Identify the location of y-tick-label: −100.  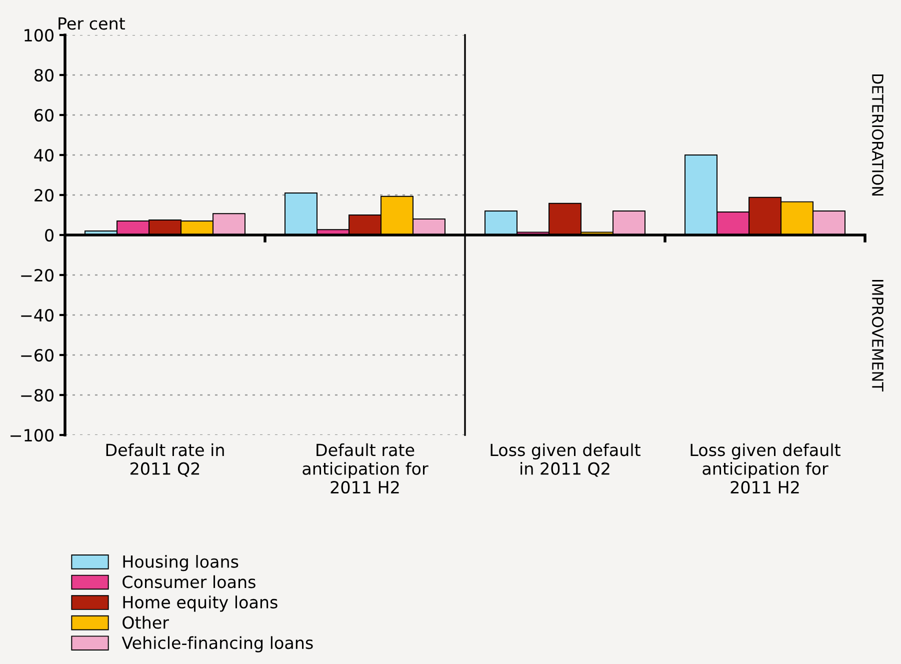
(32, 435).